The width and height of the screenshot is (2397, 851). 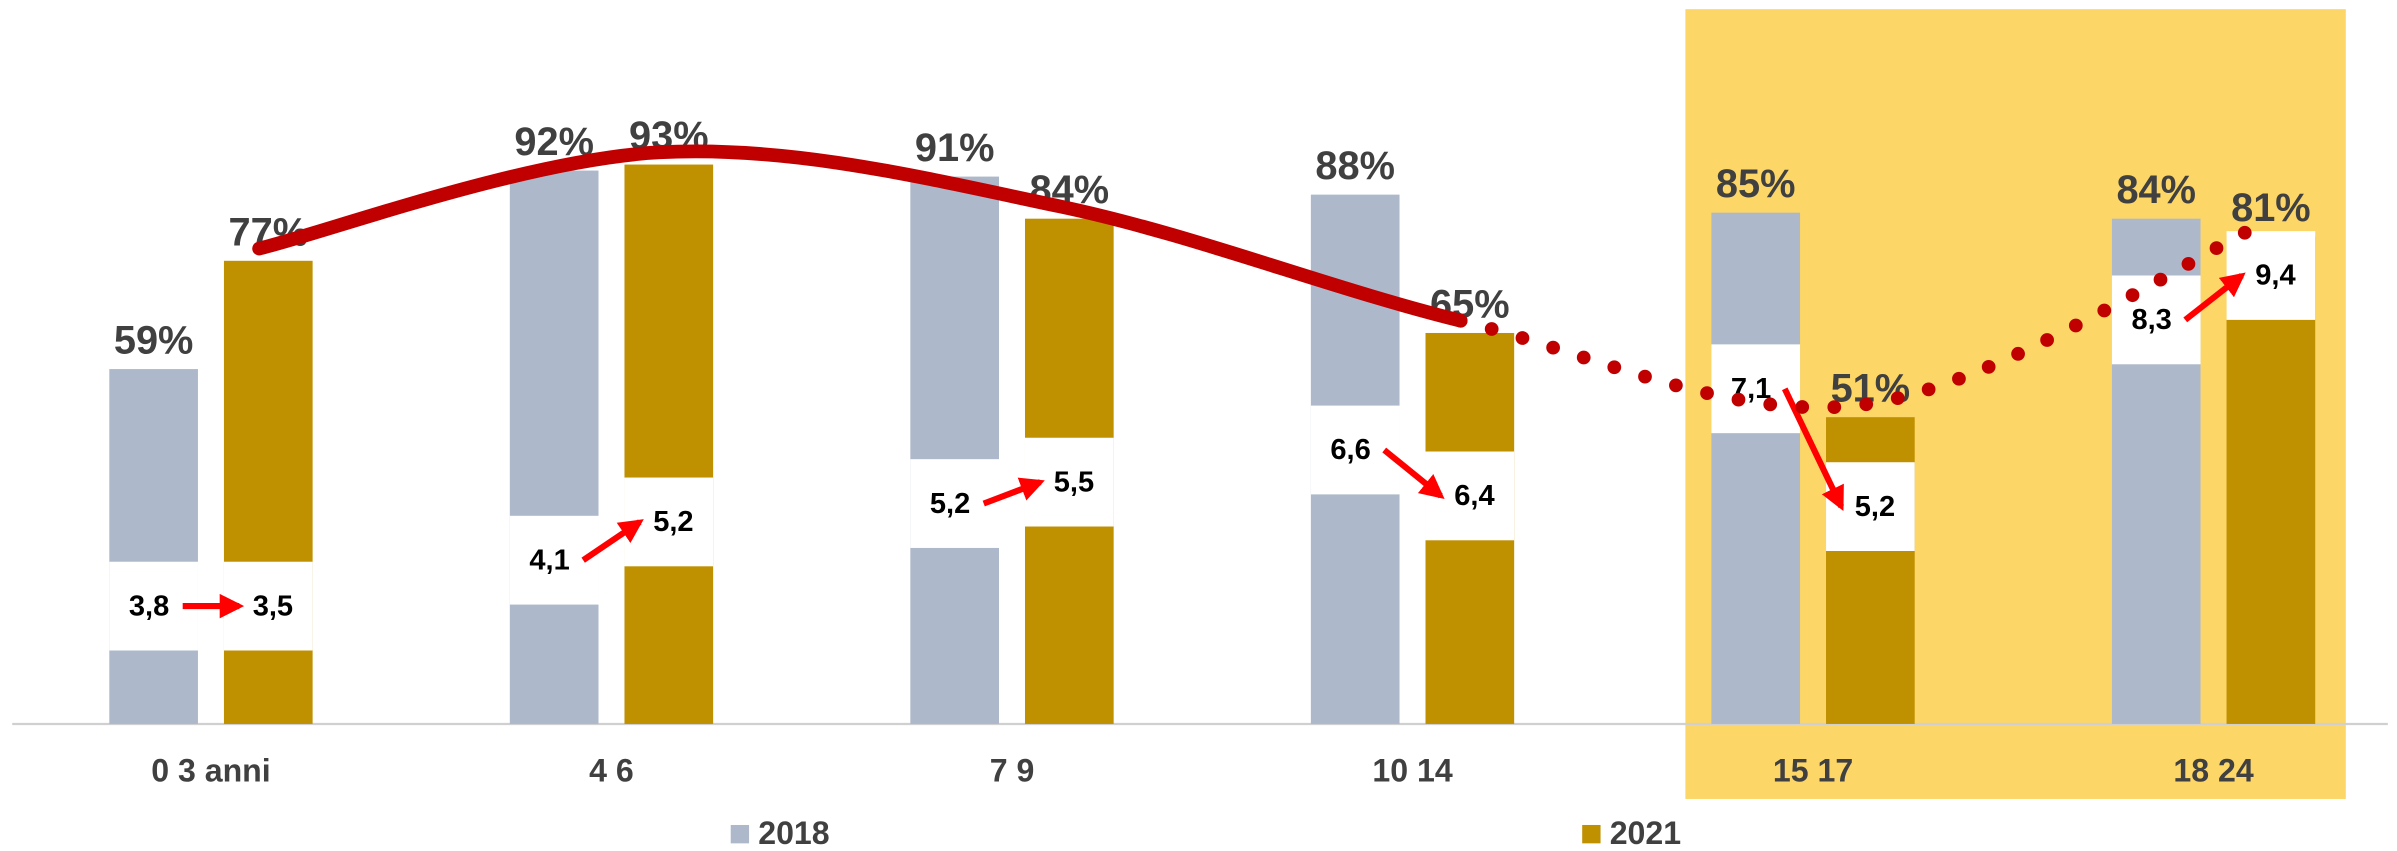 What do you see at coordinates (793, 833) in the screenshot?
I see `legend-label: 2018` at bounding box center [793, 833].